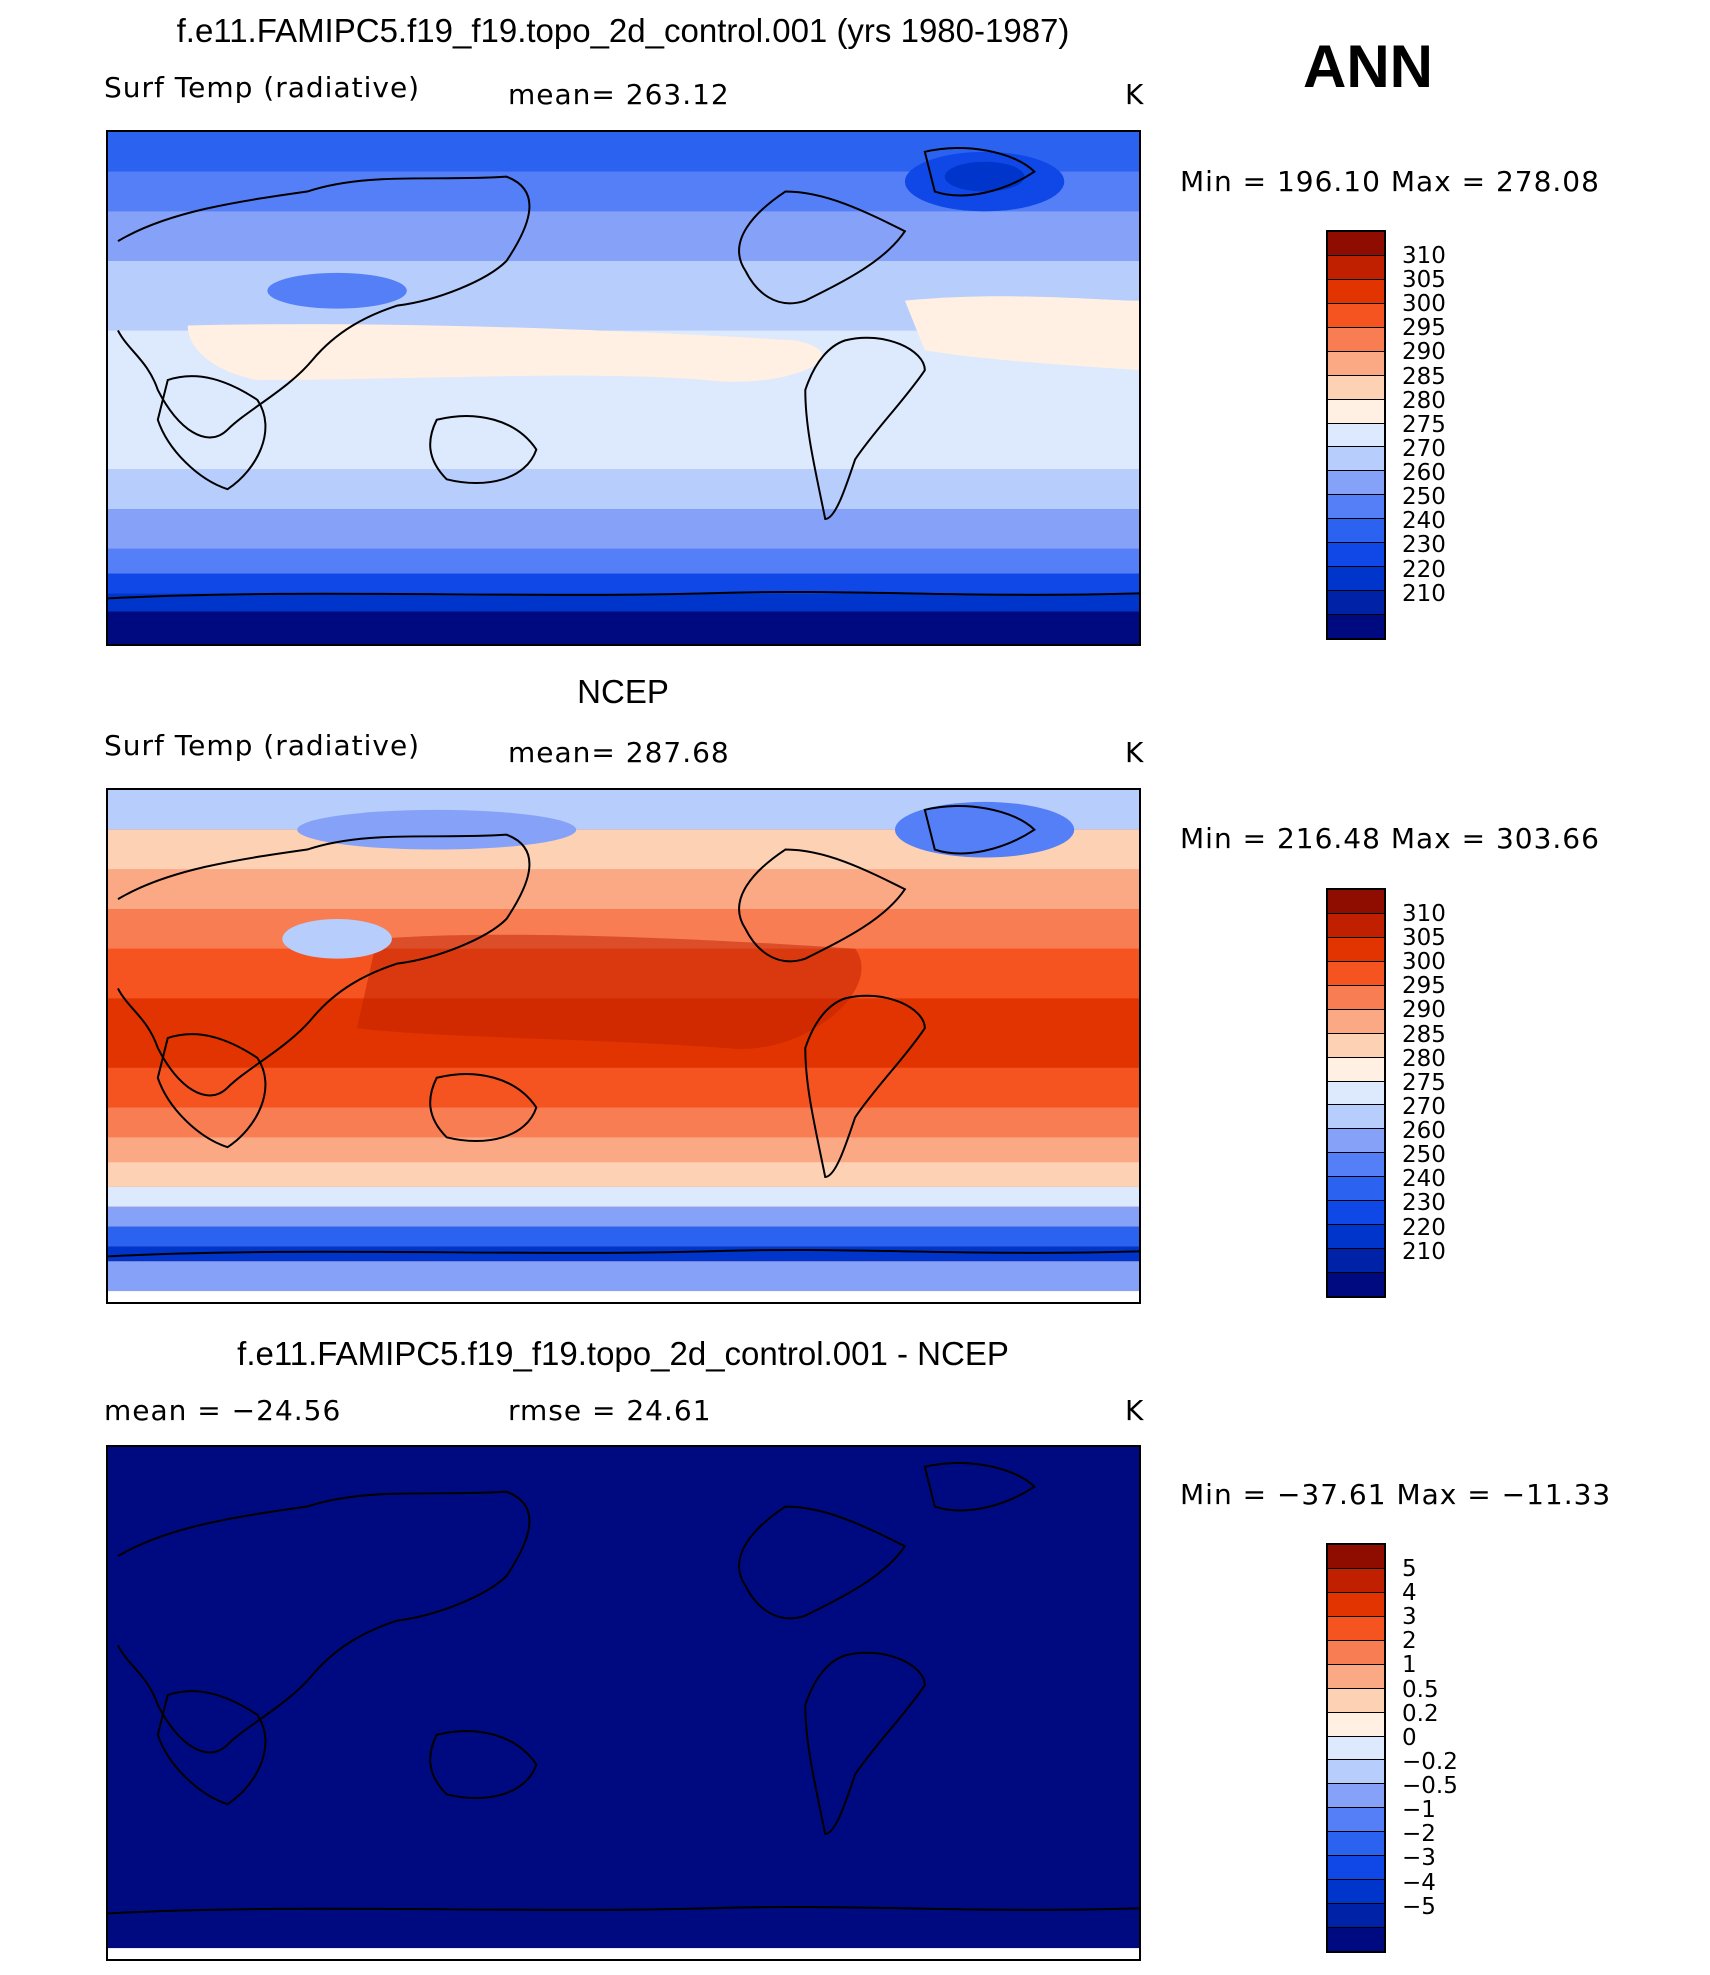  What do you see at coordinates (262, 87) in the screenshot?
I see `panel1-variable: Surf Temp (radiative)` at bounding box center [262, 87].